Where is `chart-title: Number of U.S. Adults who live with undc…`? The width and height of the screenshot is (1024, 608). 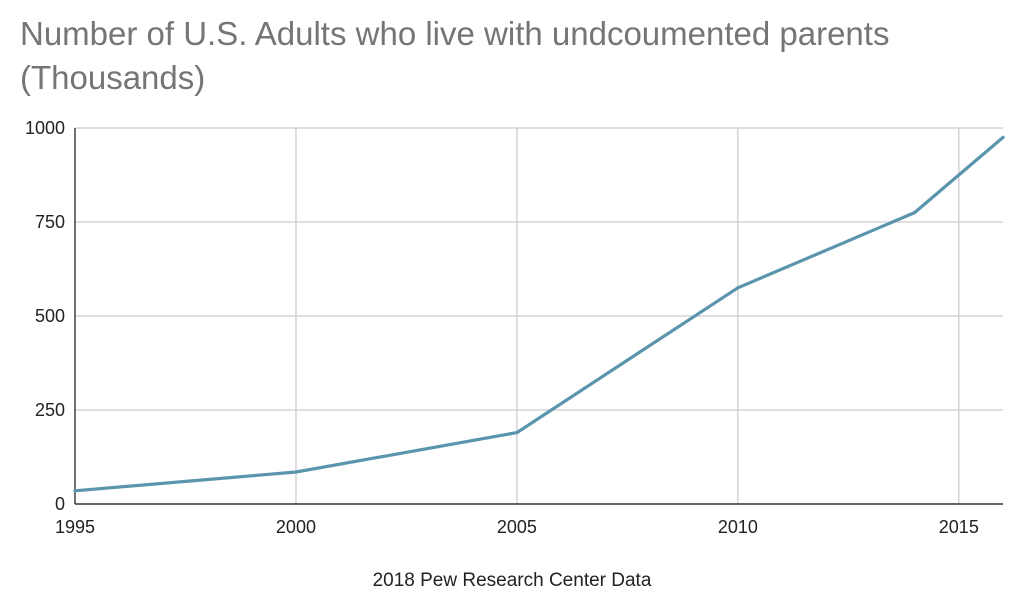
chart-title: Number of U.S. Adults who live with undc… is located at coordinates (510, 56).